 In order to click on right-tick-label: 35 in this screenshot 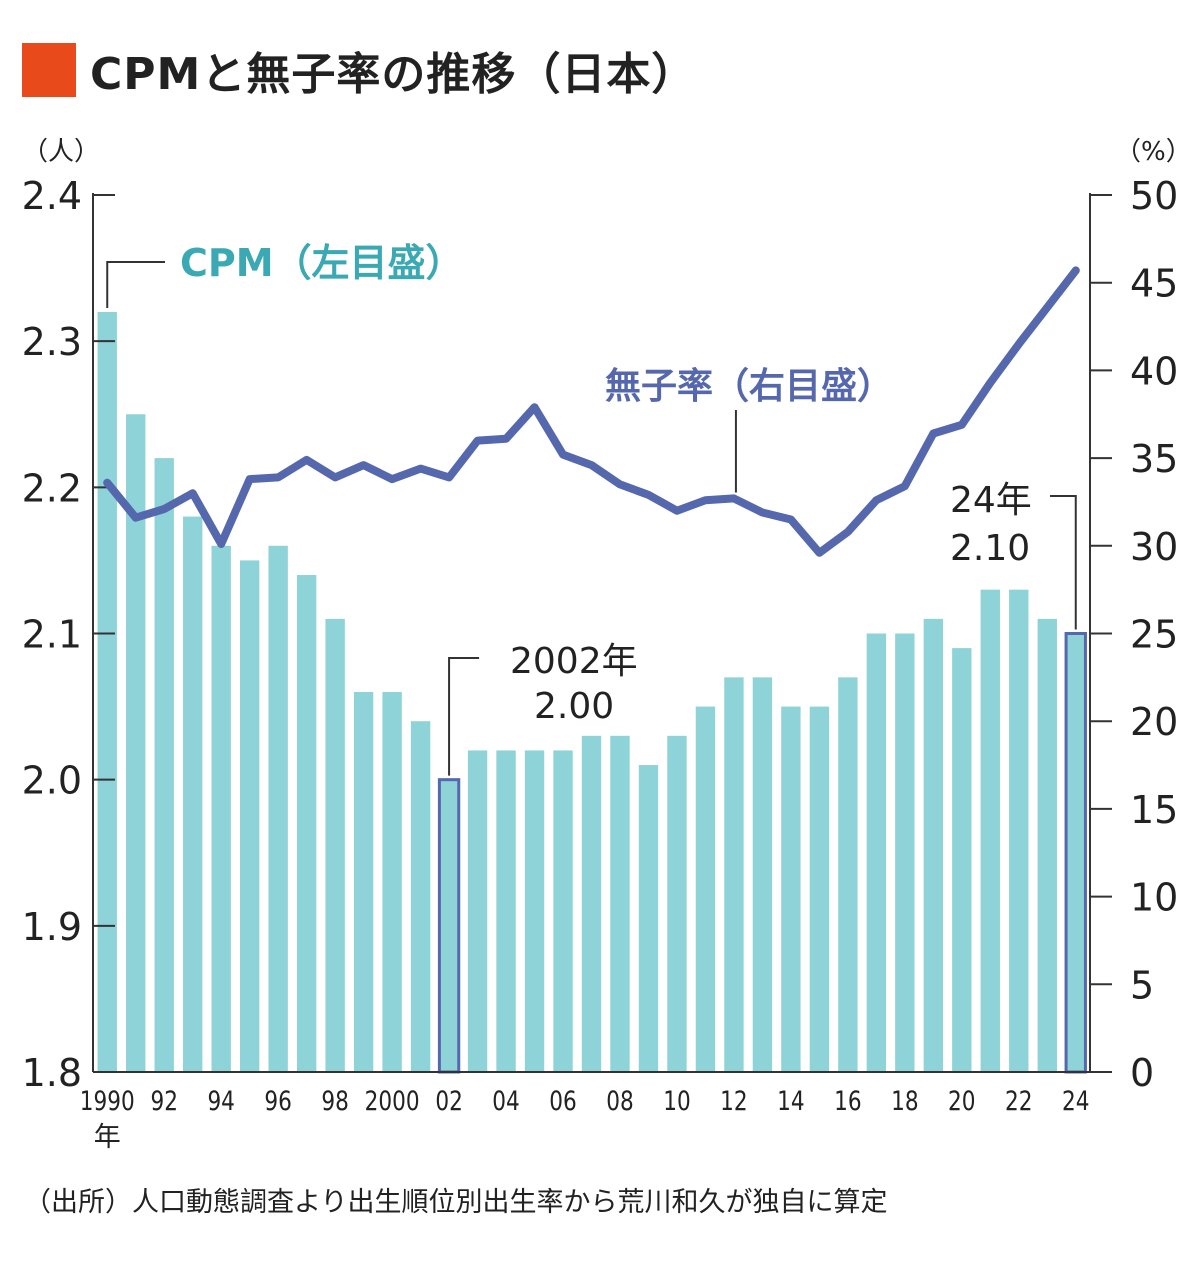, I will do `click(1154, 459)`.